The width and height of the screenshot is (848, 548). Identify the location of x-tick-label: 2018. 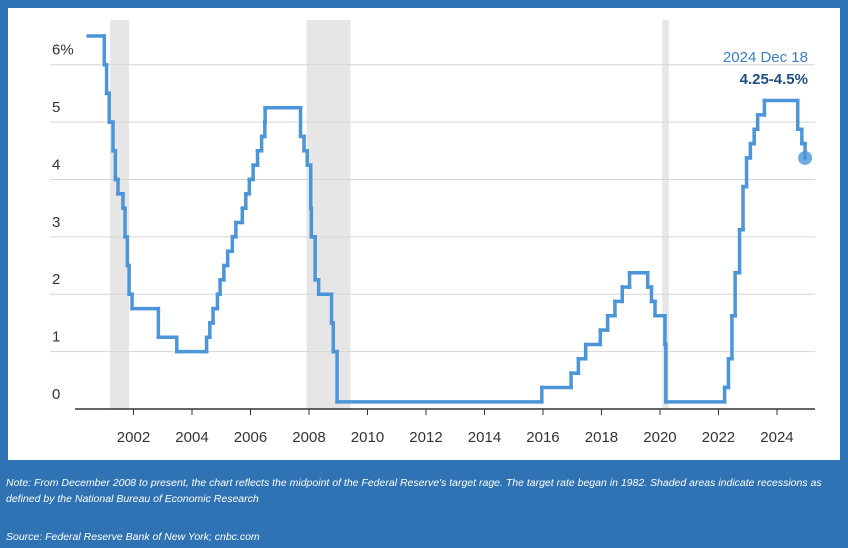
(601, 437).